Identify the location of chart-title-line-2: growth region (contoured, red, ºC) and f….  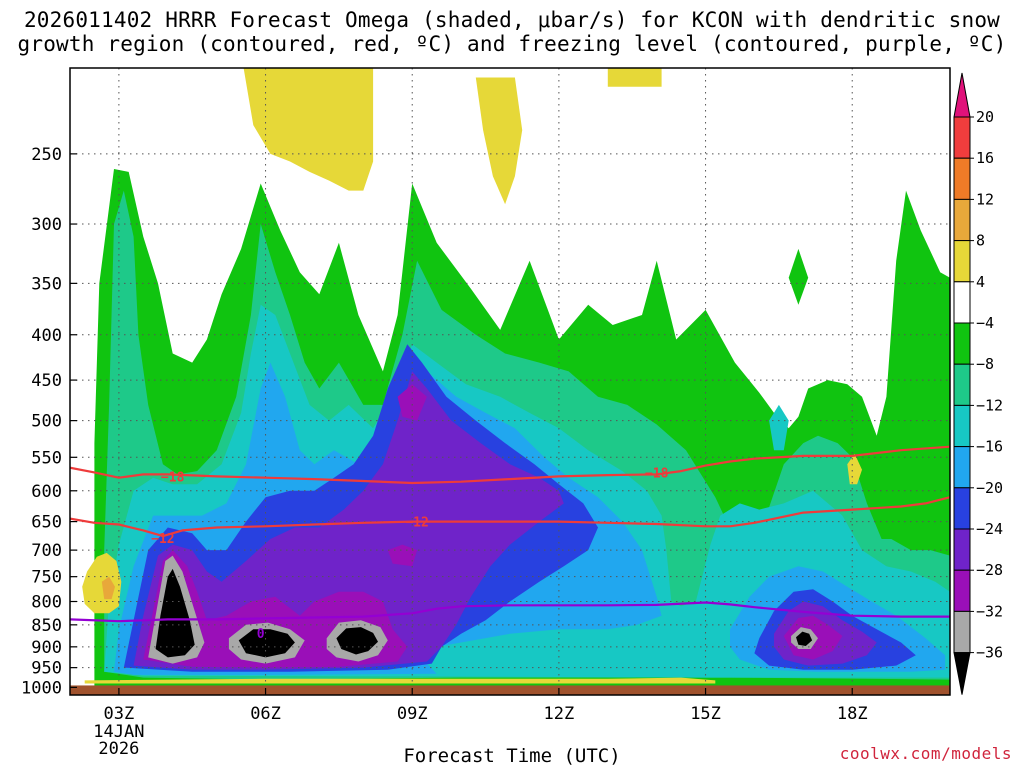
(512, 44).